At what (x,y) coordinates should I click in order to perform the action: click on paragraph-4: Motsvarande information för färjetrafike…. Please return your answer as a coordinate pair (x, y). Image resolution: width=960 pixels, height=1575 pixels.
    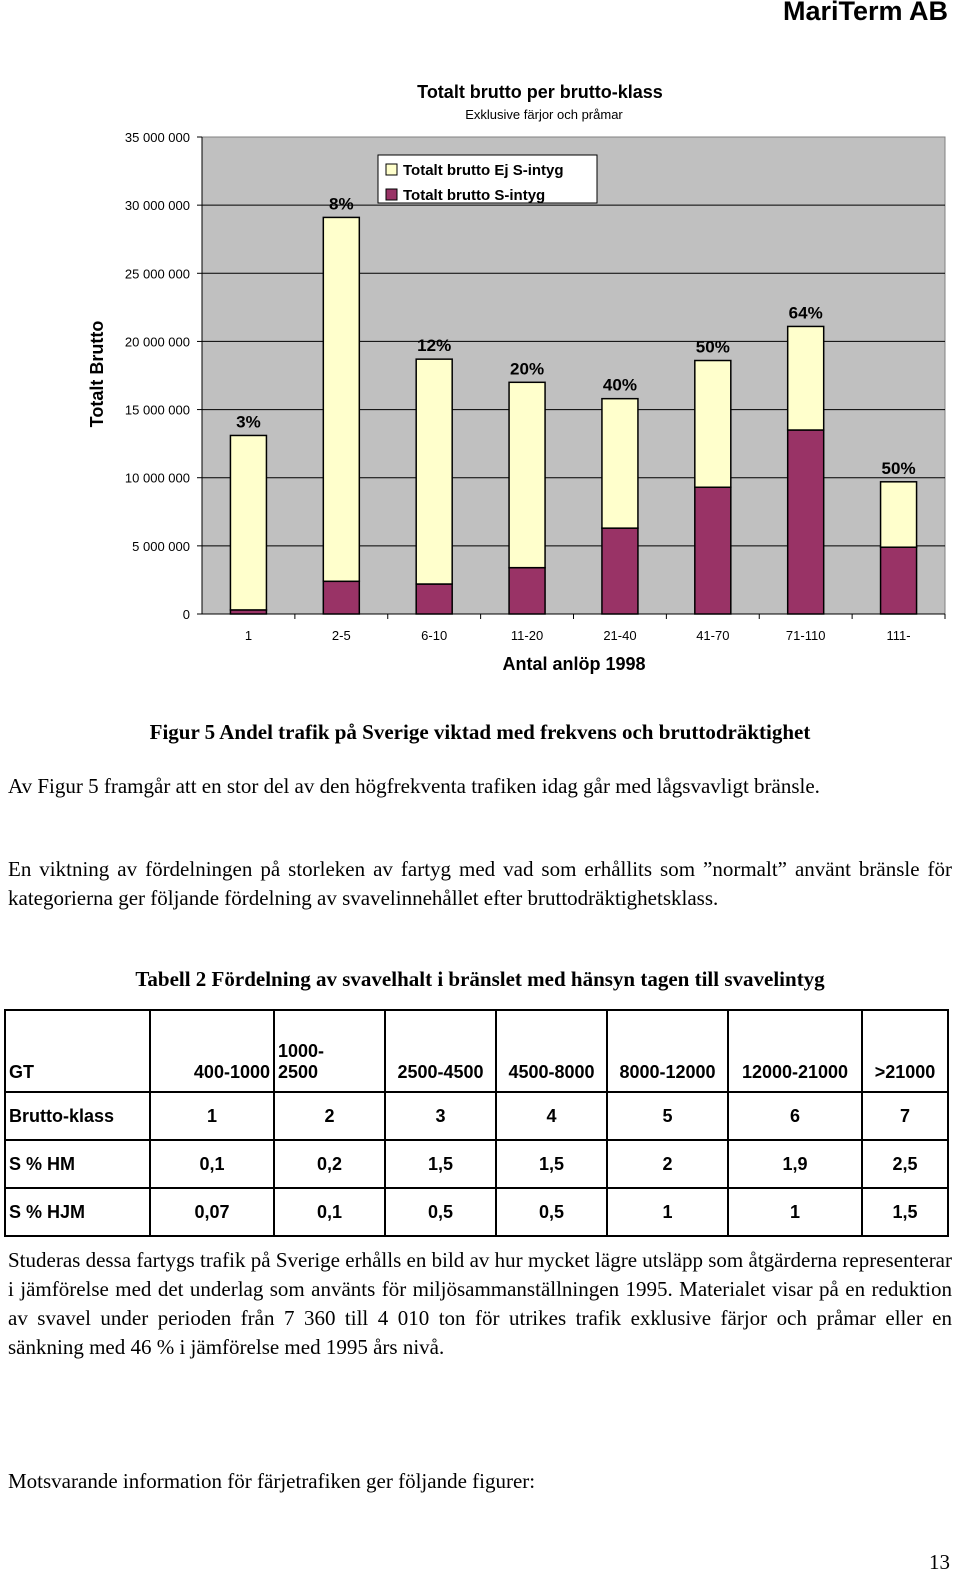
    Looking at the image, I should click on (272, 1481).